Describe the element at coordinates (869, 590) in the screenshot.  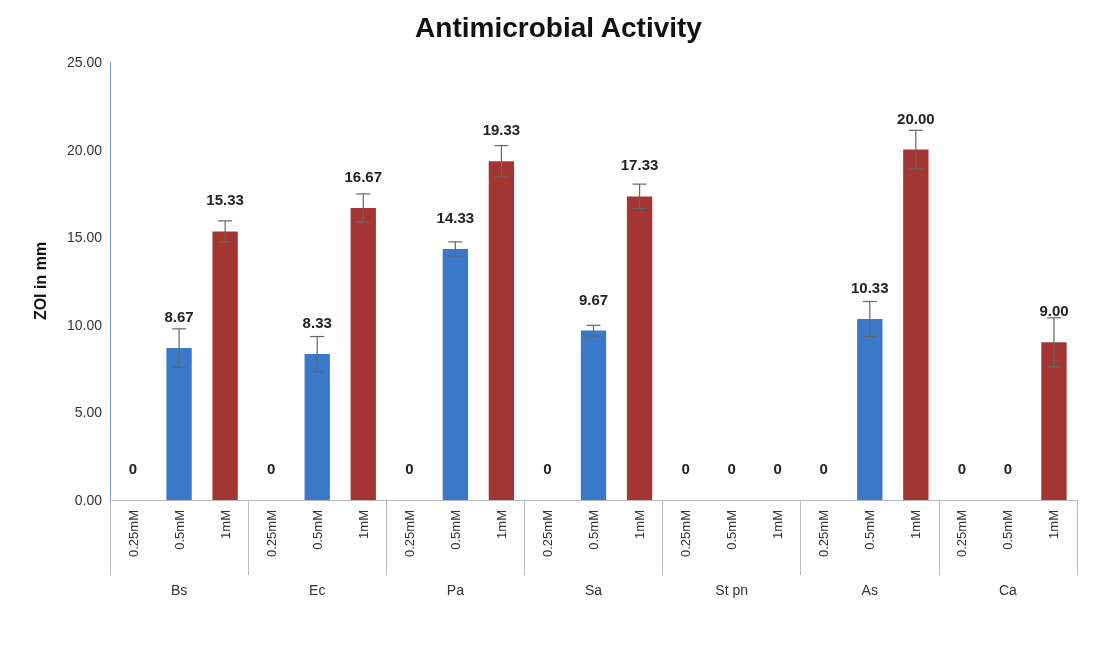
I see `text: As` at that location.